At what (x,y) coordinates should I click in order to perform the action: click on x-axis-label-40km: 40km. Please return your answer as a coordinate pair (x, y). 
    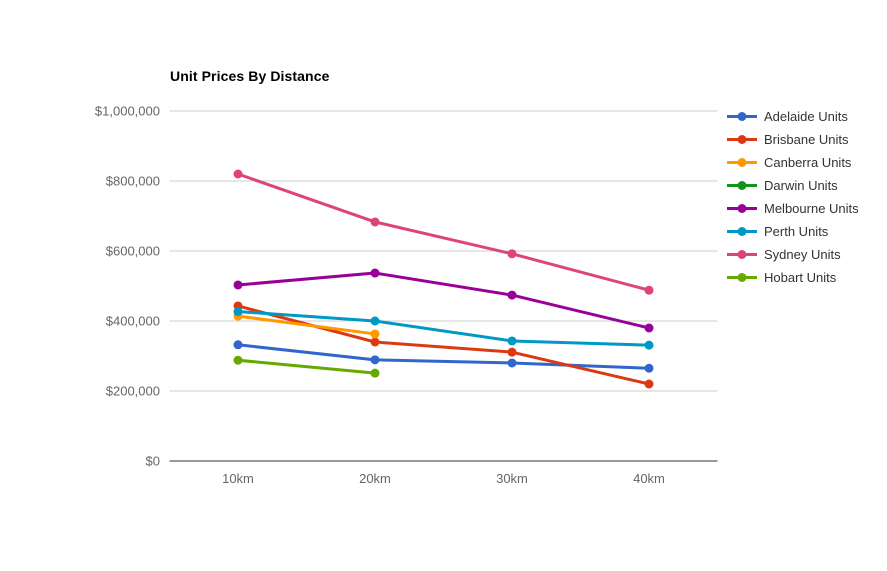
    Looking at the image, I should click on (649, 478).